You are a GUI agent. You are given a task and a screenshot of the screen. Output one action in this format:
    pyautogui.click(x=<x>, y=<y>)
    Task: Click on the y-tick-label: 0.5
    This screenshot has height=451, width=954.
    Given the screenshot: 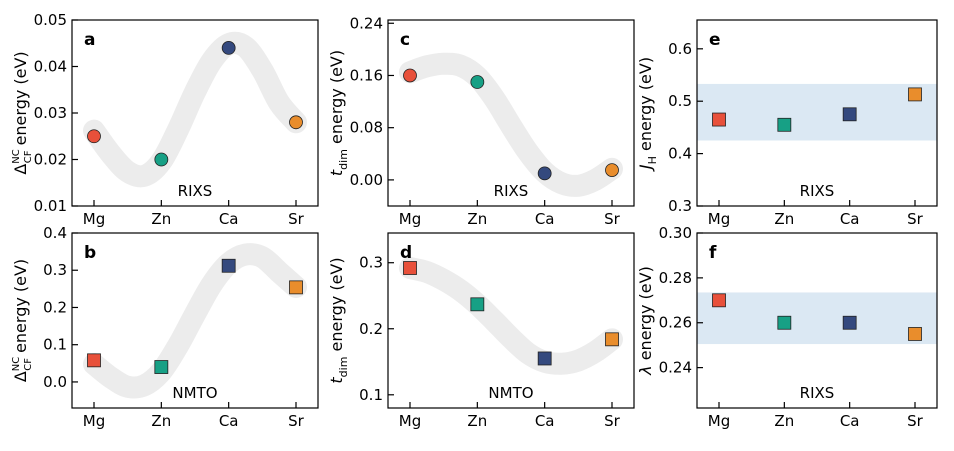 What is the action you would take?
    pyautogui.click(x=680, y=101)
    